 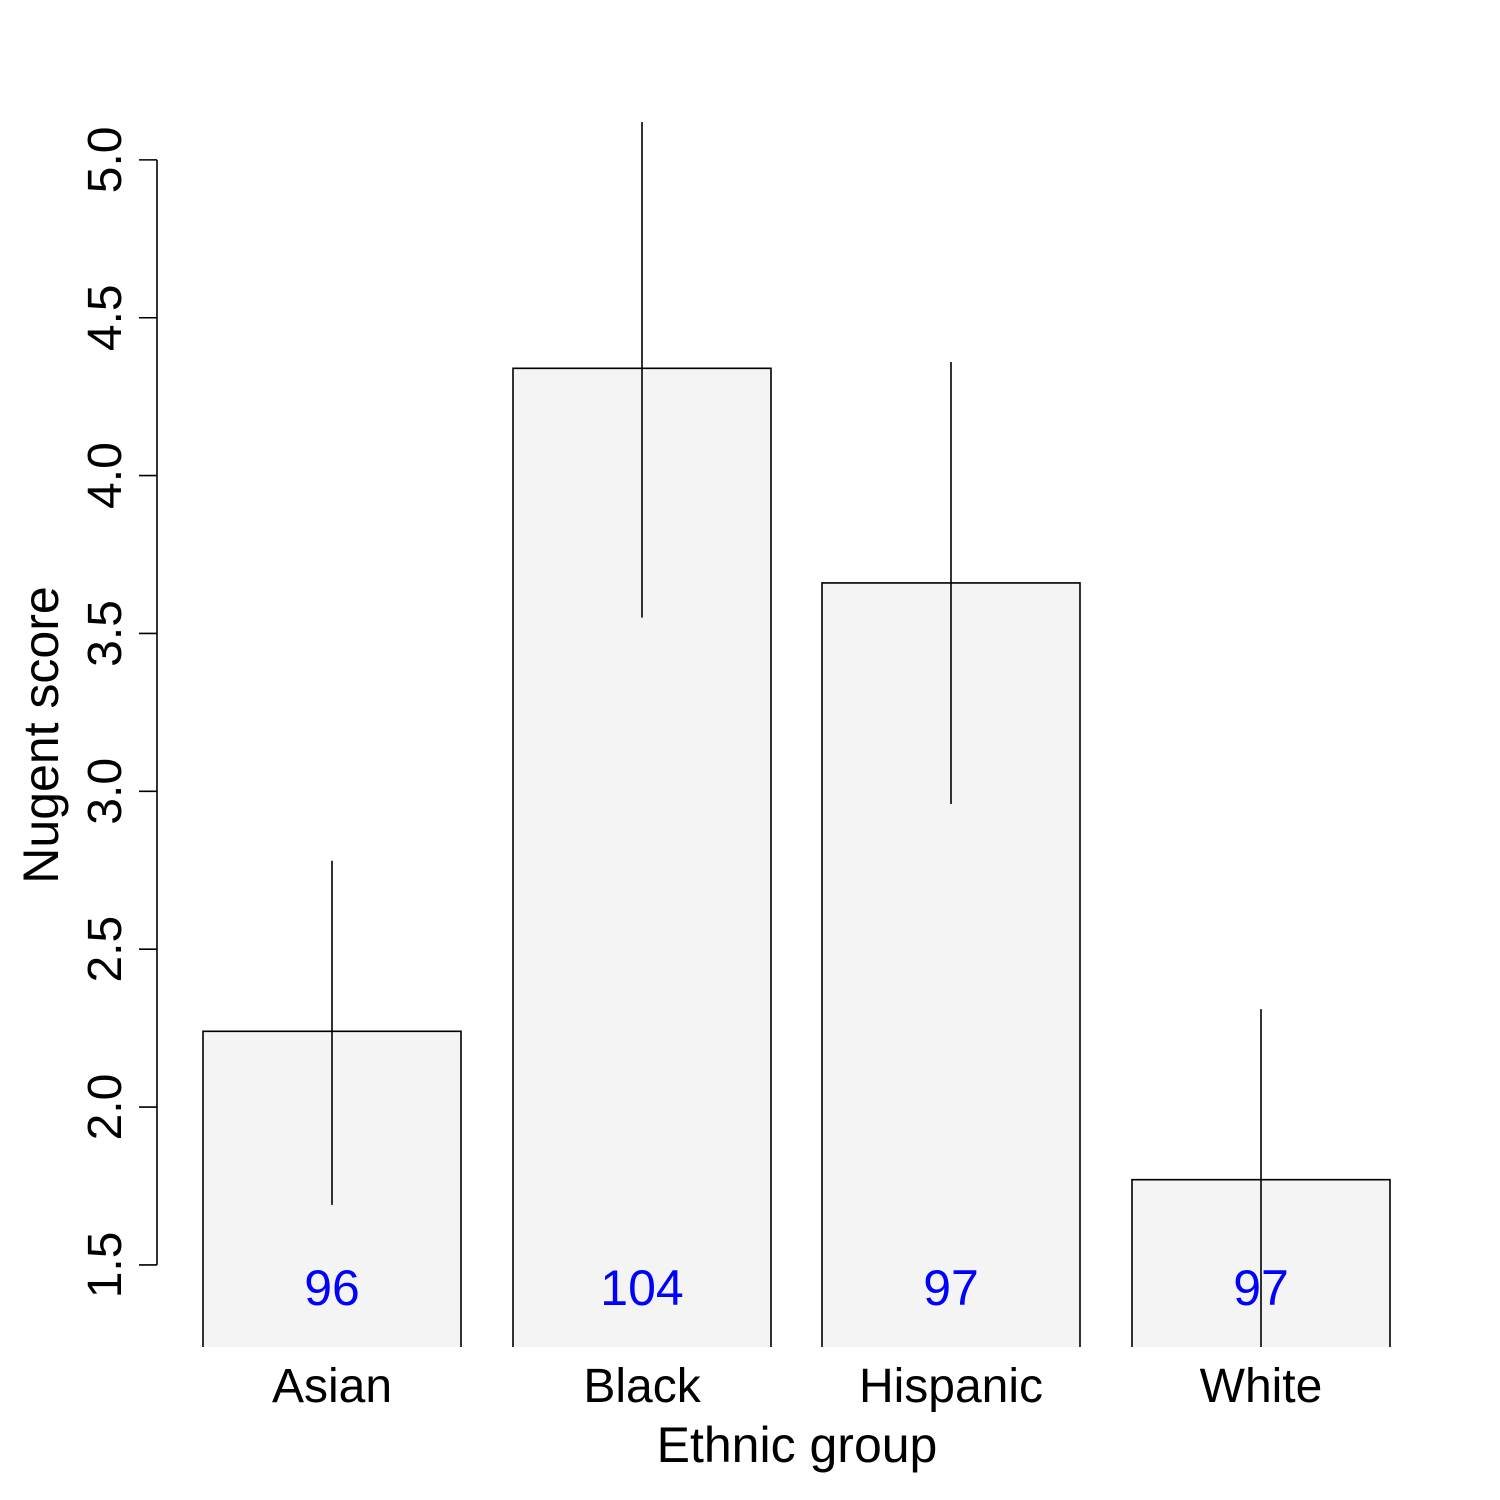 I want to click on y-tick-label: 1.5, so click(x=105, y=1265).